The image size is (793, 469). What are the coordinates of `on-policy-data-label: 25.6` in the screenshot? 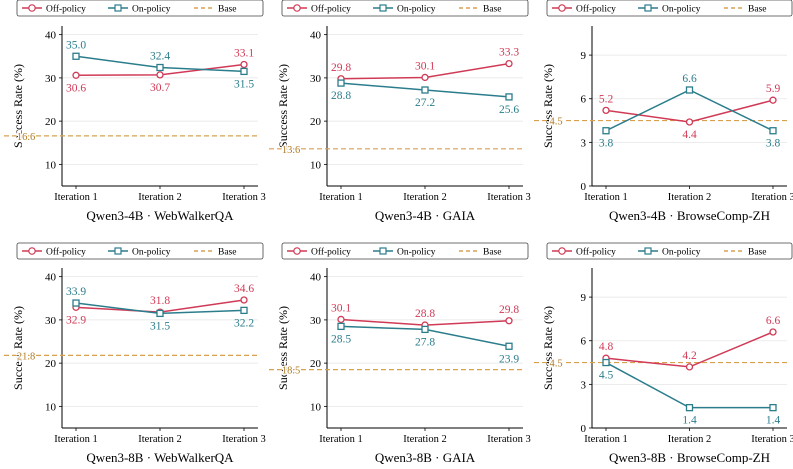 It's located at (509, 110).